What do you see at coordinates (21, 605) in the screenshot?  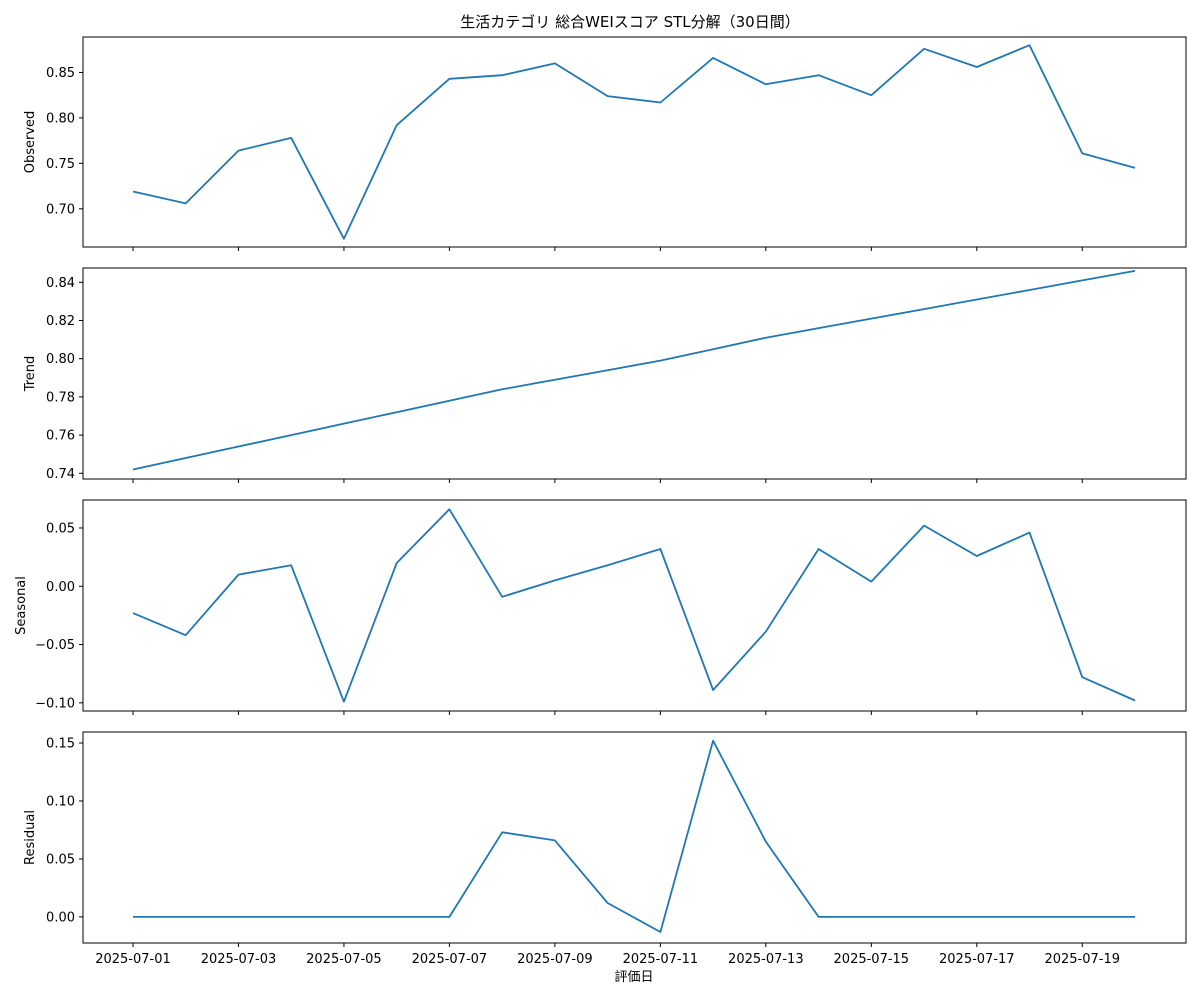 I see `y-axis-label-seasonal: Seasonal` at bounding box center [21, 605].